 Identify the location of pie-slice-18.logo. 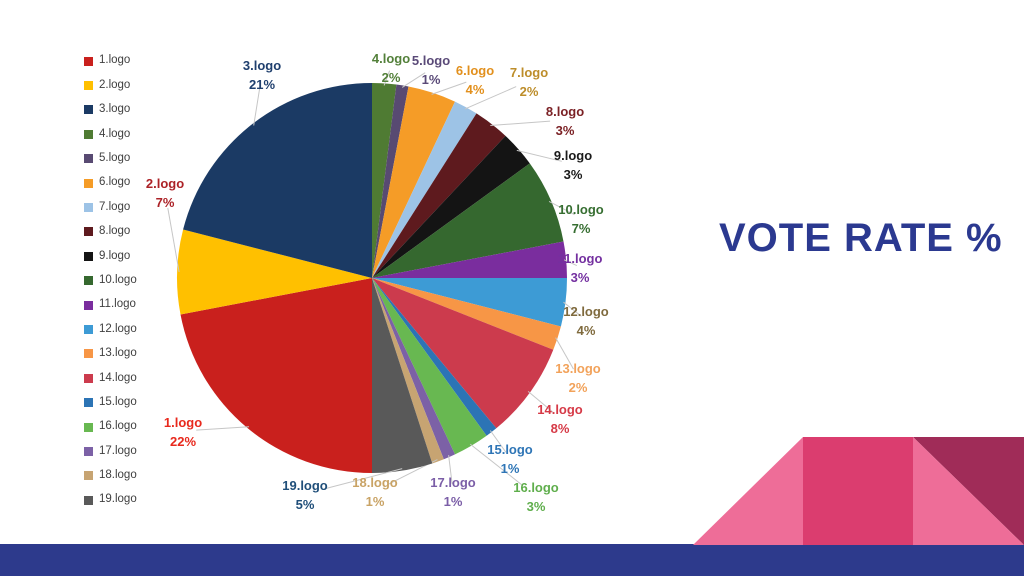
(408, 371).